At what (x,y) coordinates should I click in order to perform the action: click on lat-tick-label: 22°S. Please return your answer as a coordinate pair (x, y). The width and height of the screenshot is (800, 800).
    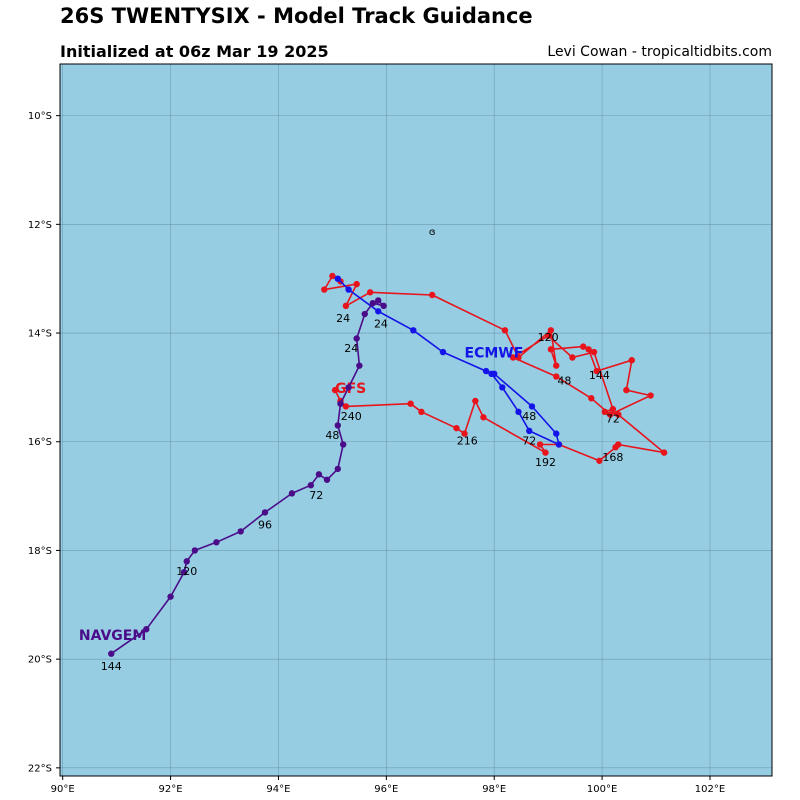
    Looking at the image, I should click on (40, 768).